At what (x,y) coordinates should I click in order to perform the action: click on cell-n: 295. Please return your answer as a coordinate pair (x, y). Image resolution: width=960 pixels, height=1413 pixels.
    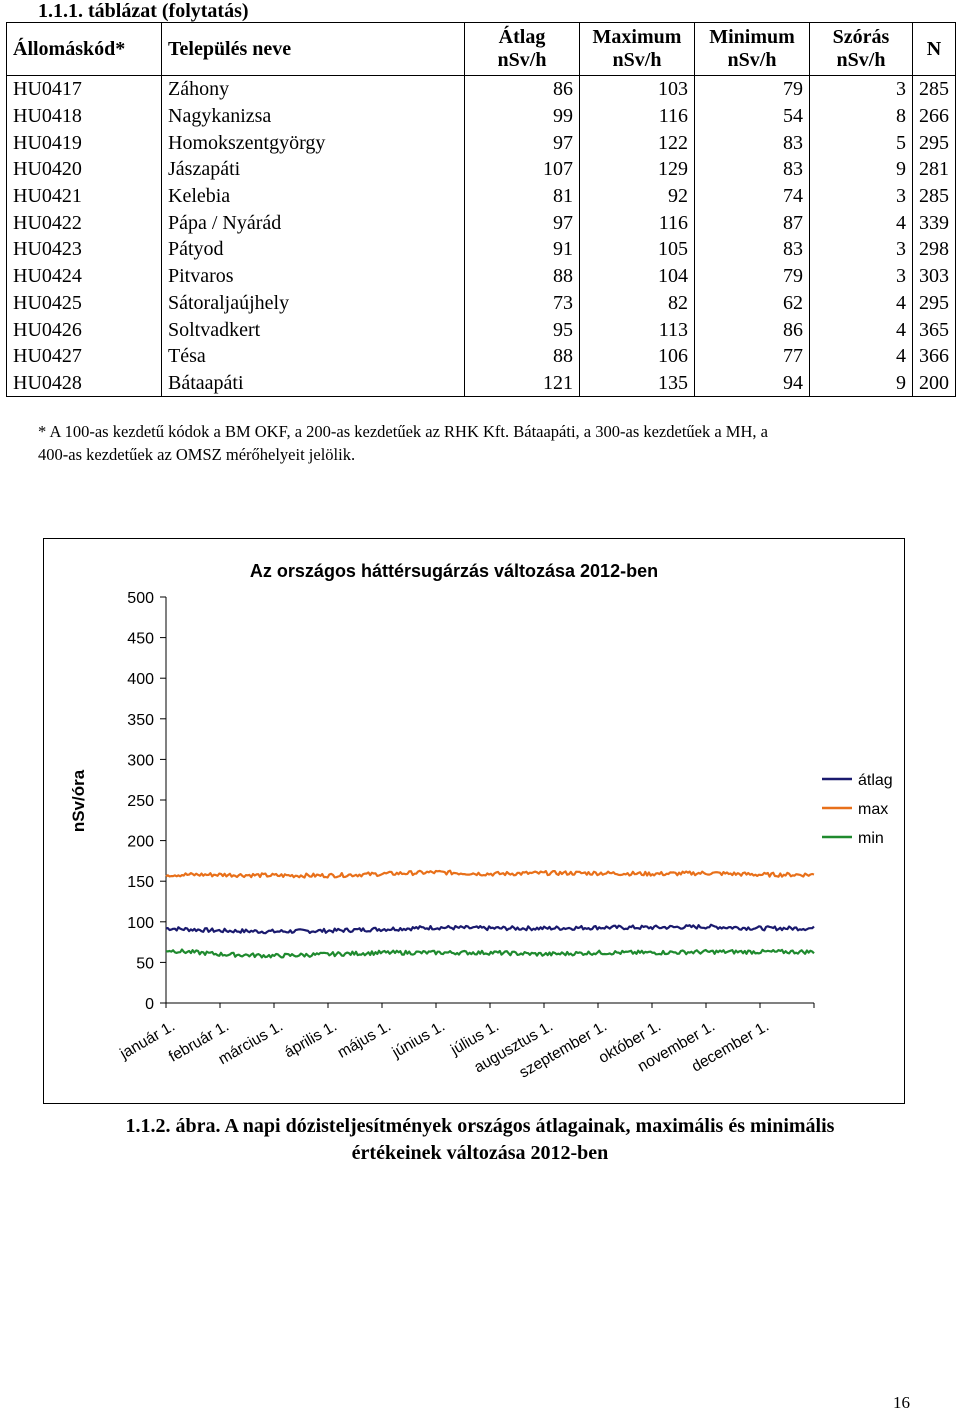
    Looking at the image, I should click on (934, 143).